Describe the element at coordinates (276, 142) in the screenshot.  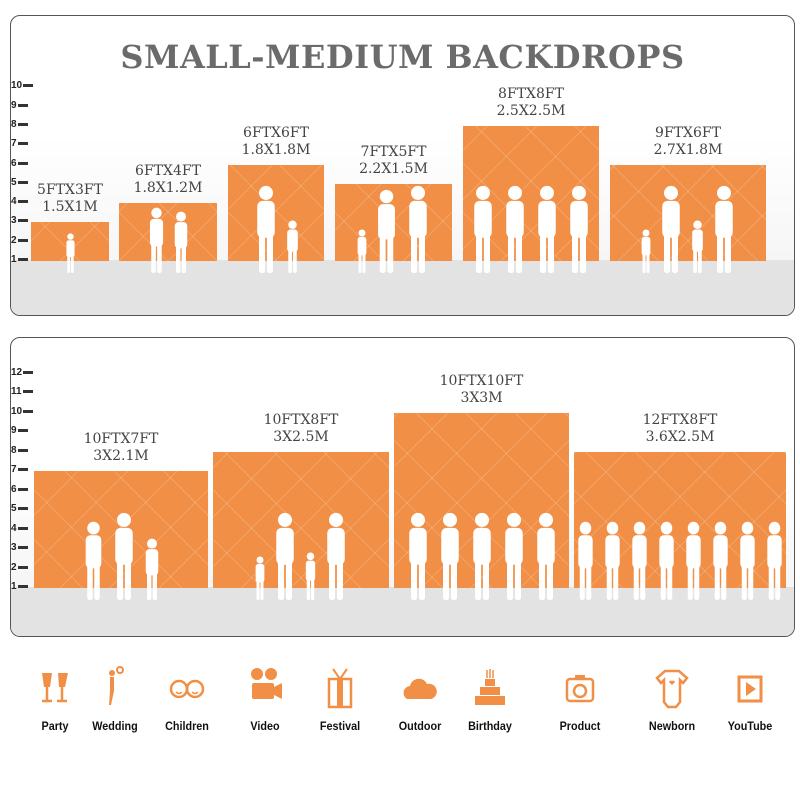
I see `size-label: 6FTX6FT 1.8X1.8M` at that location.